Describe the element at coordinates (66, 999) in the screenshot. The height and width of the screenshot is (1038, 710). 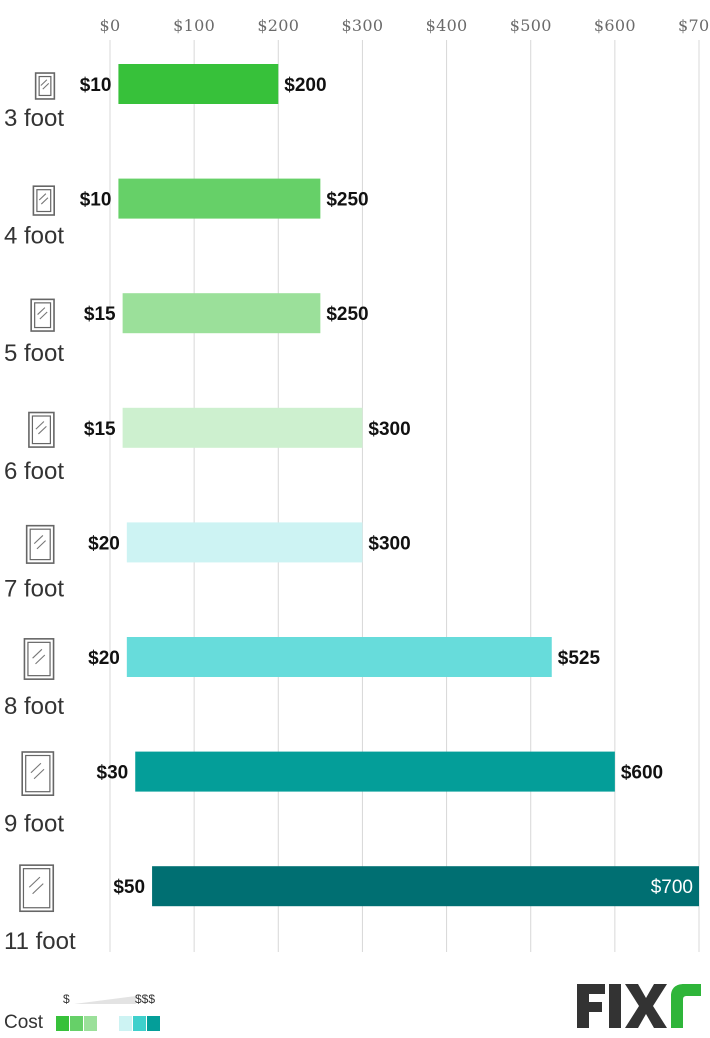
I see `legend-low-label: $` at that location.